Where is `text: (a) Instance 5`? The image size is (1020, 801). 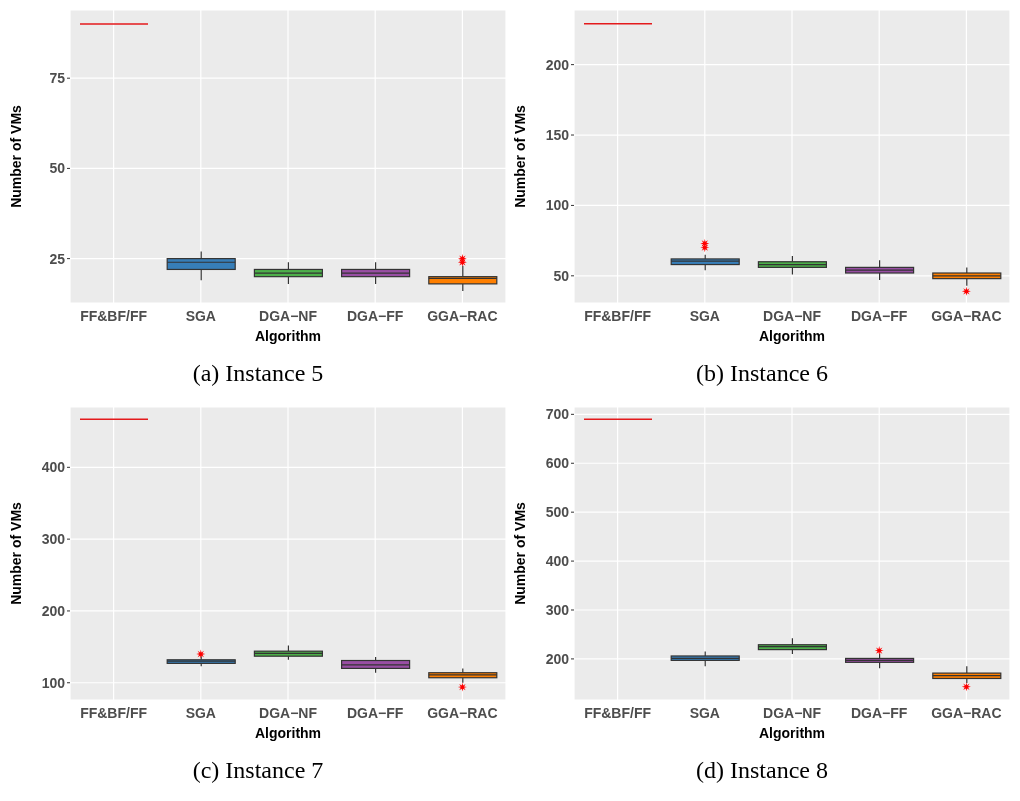
text: (a) Instance 5 is located at coordinates (258, 373).